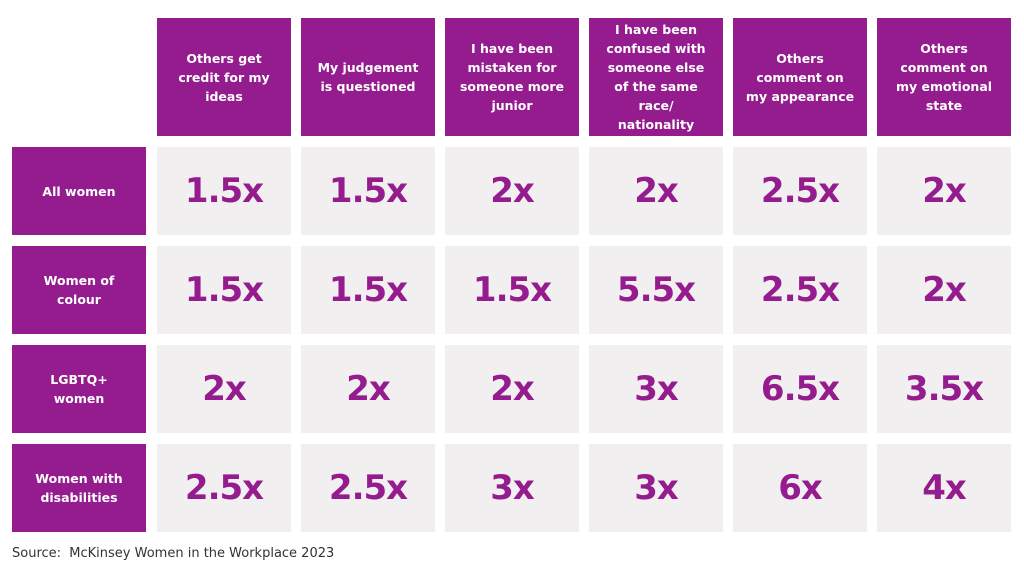 The width and height of the screenshot is (1024, 576). Describe the element at coordinates (800, 77) in the screenshot. I see `column-header: Others comment on my appearance` at that location.